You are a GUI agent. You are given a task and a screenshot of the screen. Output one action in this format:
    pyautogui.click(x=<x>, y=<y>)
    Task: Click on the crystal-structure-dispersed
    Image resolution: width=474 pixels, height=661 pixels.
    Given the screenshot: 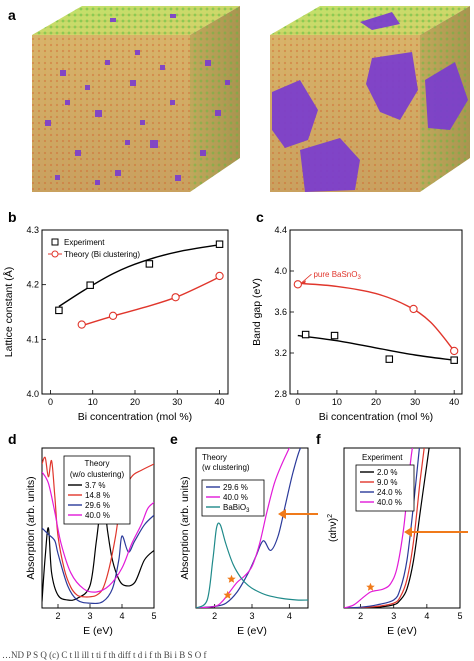 What is the action you would take?
    pyautogui.click(x=136, y=99)
    